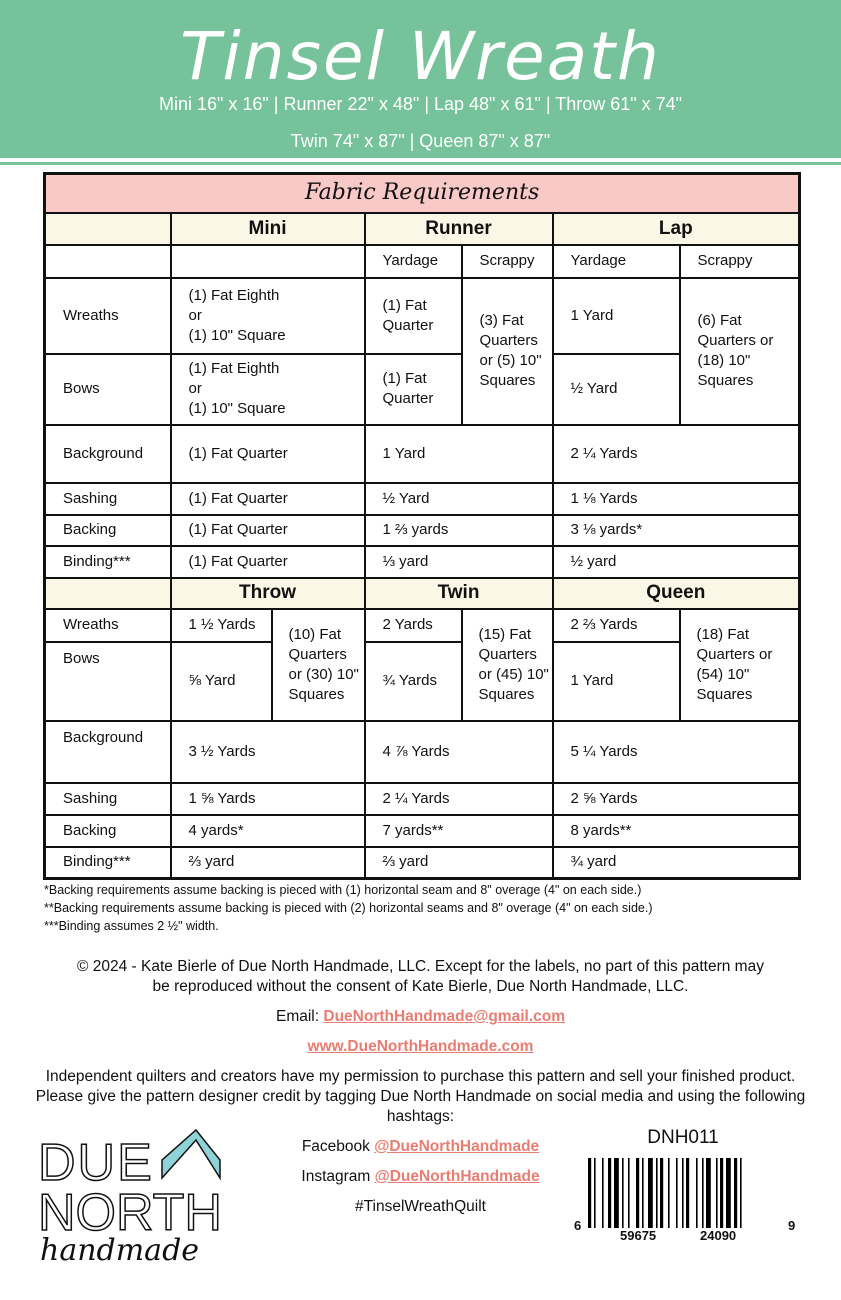 The image size is (841, 1300). Describe the element at coordinates (422, 193) in the screenshot. I see `table-title: Fabric Requirements` at that location.